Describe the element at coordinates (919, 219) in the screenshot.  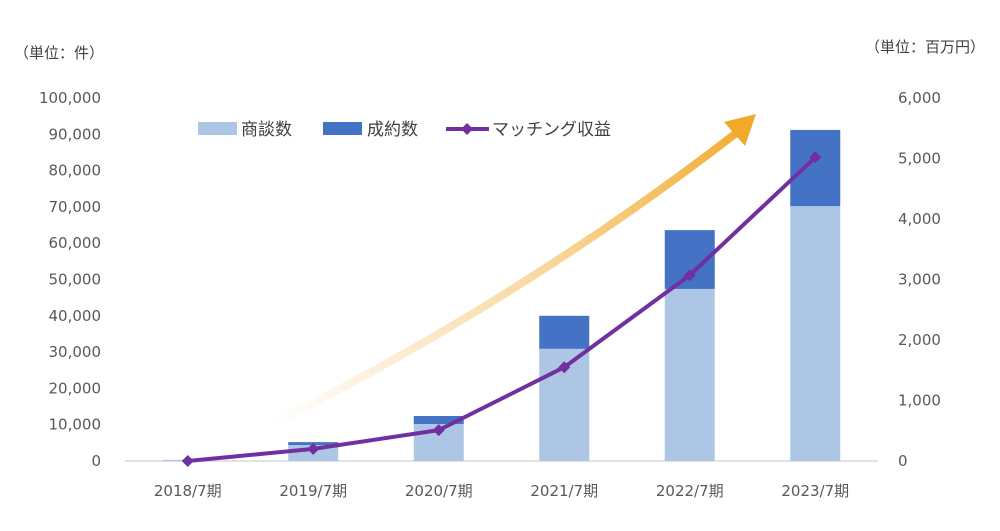
I see `right-tick-label: 4,000` at that location.